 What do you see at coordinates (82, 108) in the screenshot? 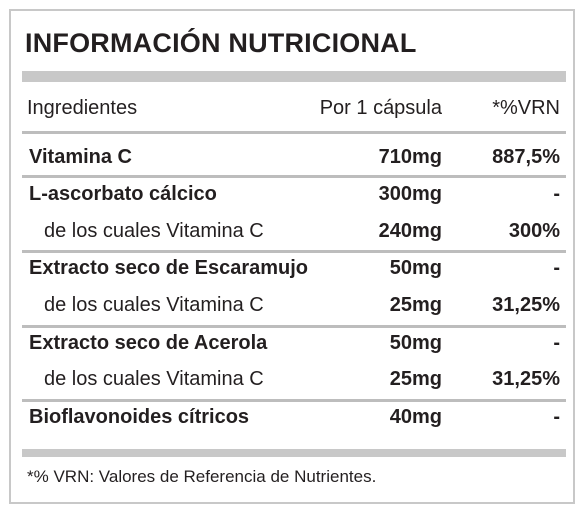
I see `header-ingredients: Ingredientes` at bounding box center [82, 108].